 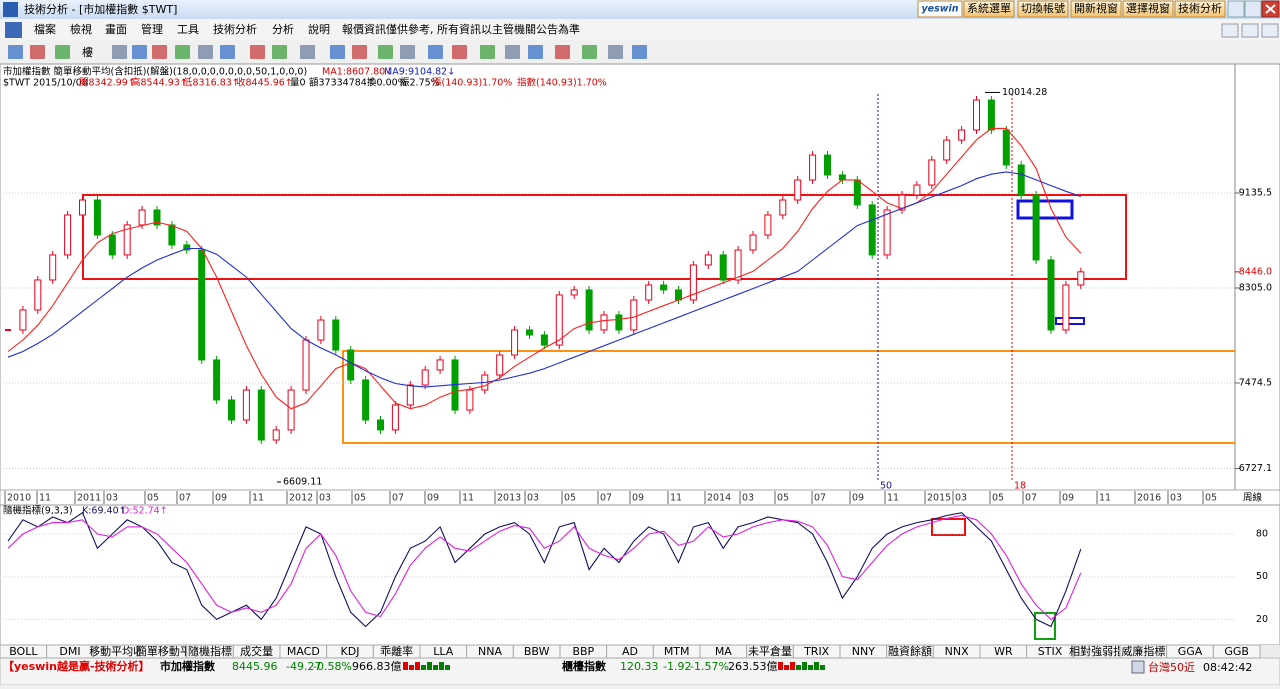 What do you see at coordinates (87, 52) in the screenshot?
I see `toolbar-floor: 樓` at bounding box center [87, 52].